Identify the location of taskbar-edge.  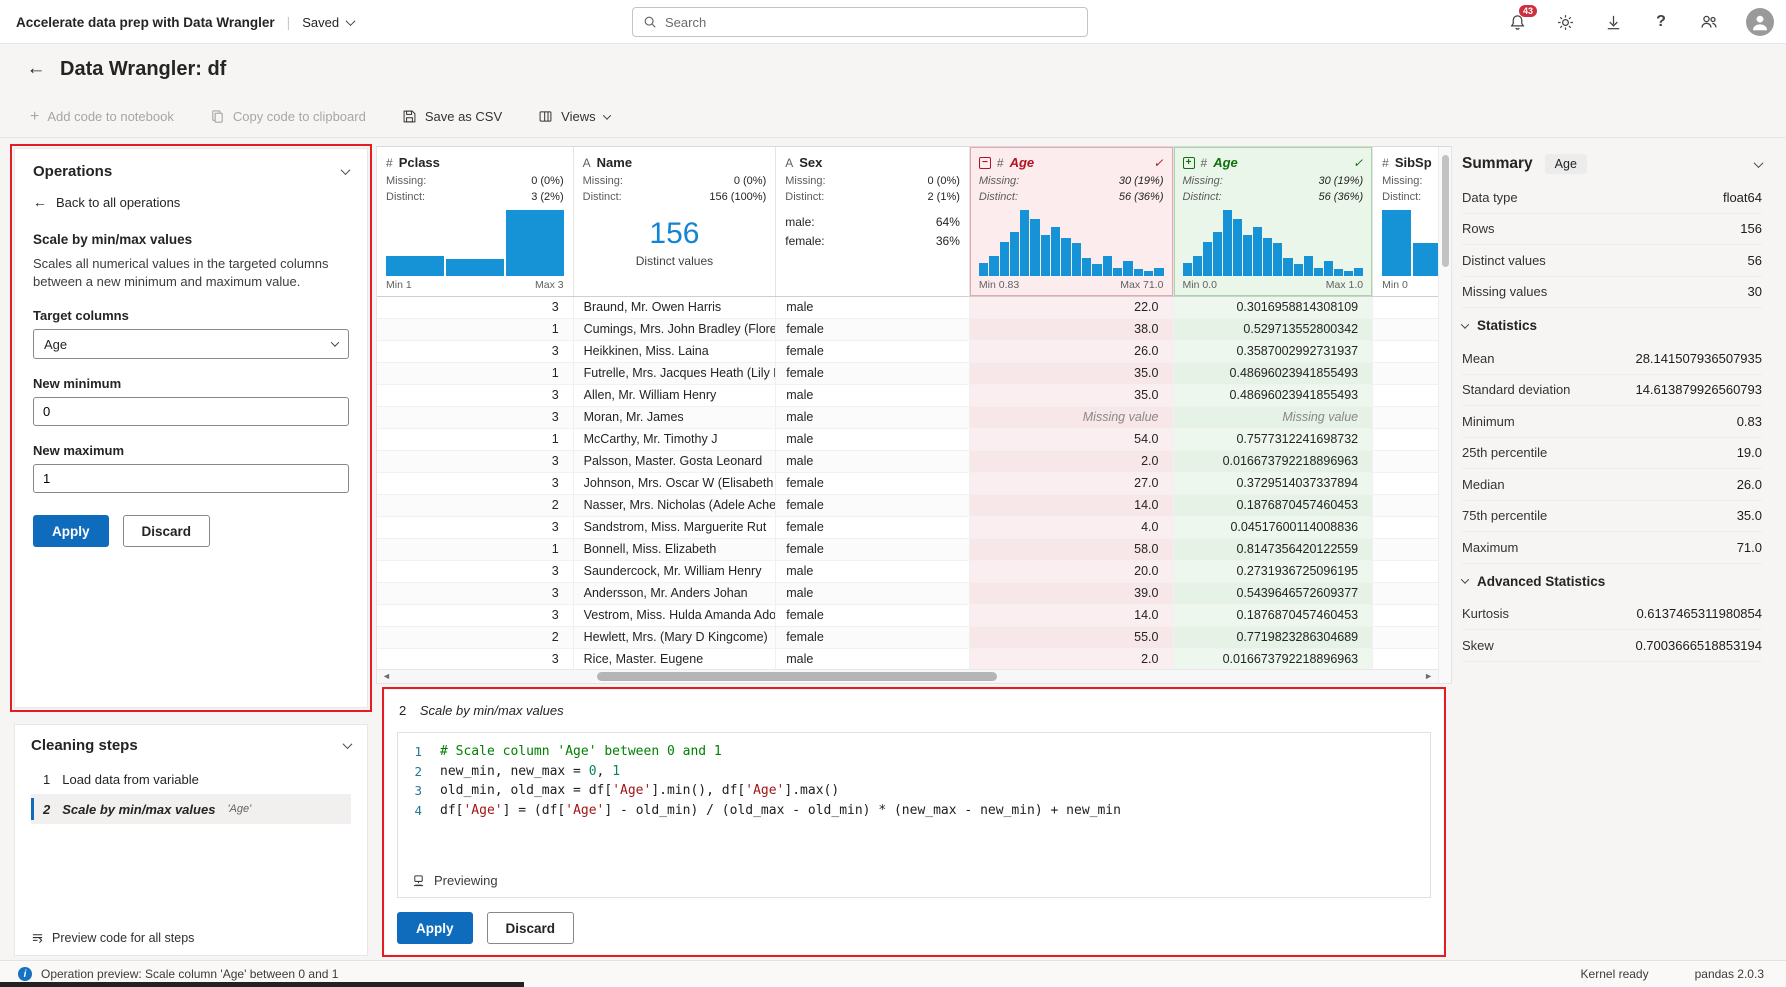
(262, 984).